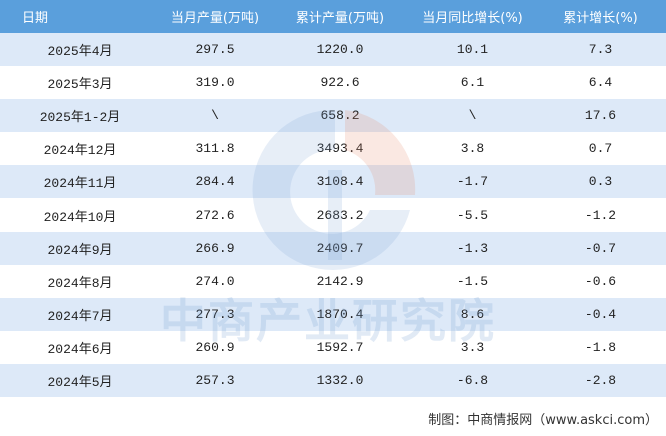 The height and width of the screenshot is (436, 666). Describe the element at coordinates (472, 16) in the screenshot. I see `header-cell: 当月同比增长(%)` at that location.